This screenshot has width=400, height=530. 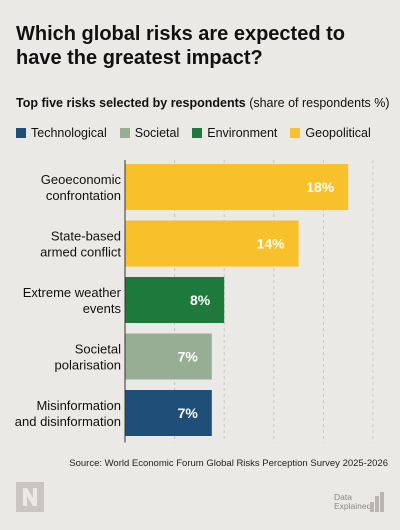 I want to click on bar-value-label: 14%, so click(x=271, y=244).